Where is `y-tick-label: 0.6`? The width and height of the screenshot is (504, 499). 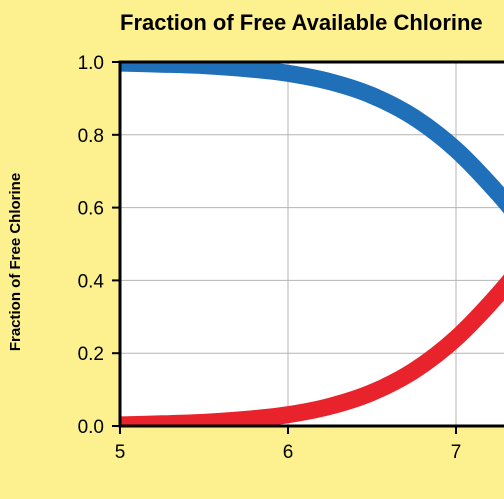
y-tick-label: 0.6 is located at coordinates (91, 209).